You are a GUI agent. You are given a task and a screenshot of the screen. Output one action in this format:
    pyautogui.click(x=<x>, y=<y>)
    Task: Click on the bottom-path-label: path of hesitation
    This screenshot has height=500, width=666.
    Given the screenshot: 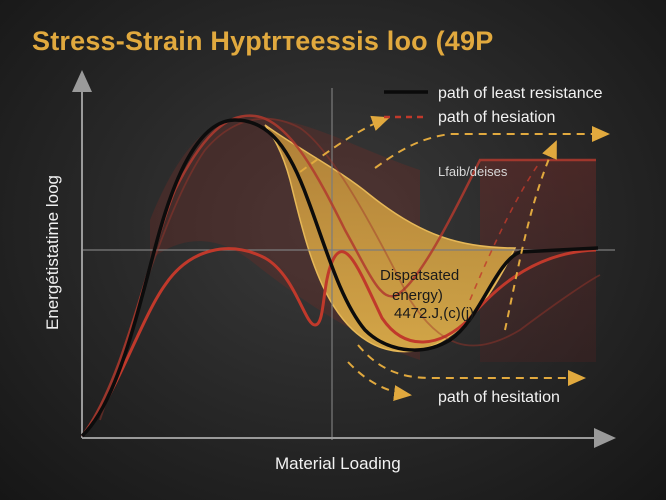 What is the action you would take?
    pyautogui.click(x=499, y=397)
    